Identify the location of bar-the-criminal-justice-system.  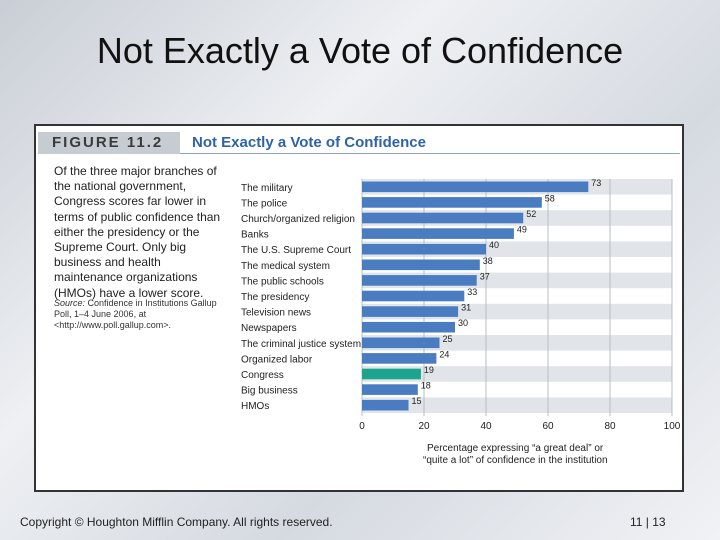
(401, 343).